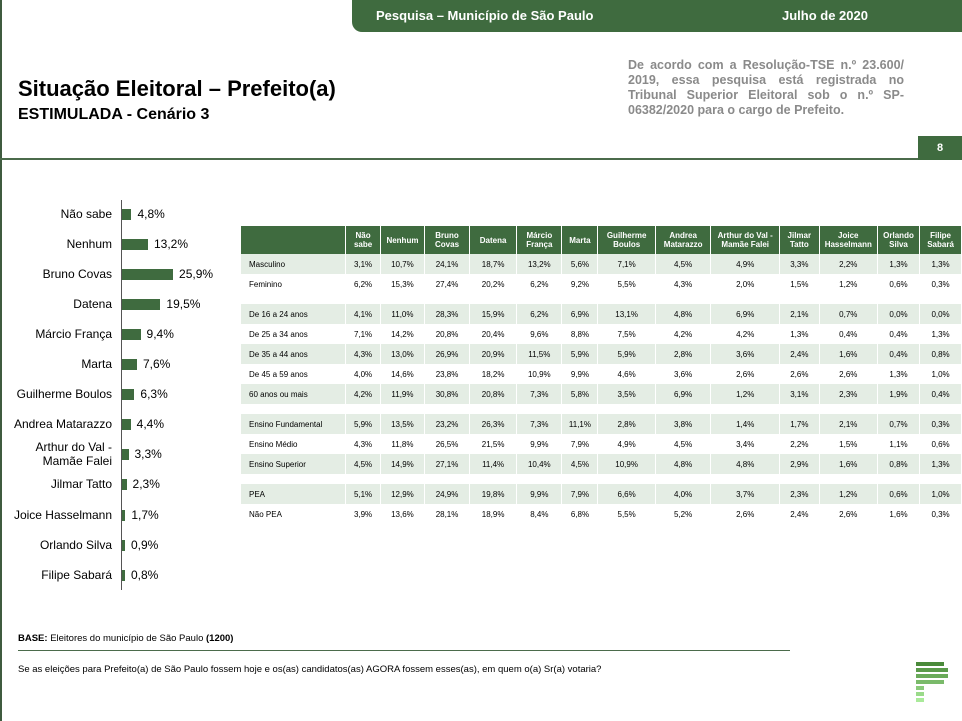 The height and width of the screenshot is (721, 962). Describe the element at coordinates (683, 424) in the screenshot. I see `table-cell: 3,8%` at that location.